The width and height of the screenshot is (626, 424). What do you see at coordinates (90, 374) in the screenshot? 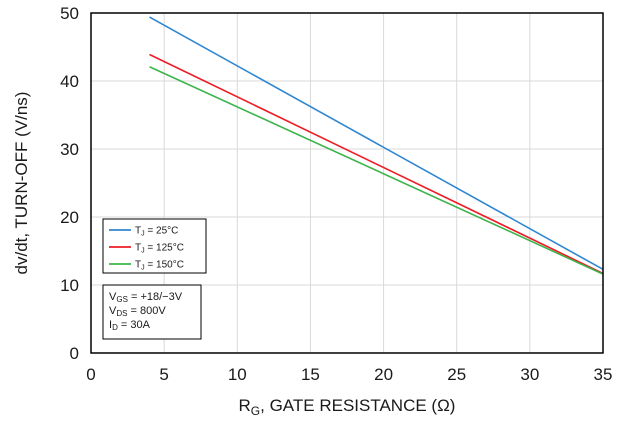
I see `x-tick-label-0: 0` at bounding box center [90, 374].